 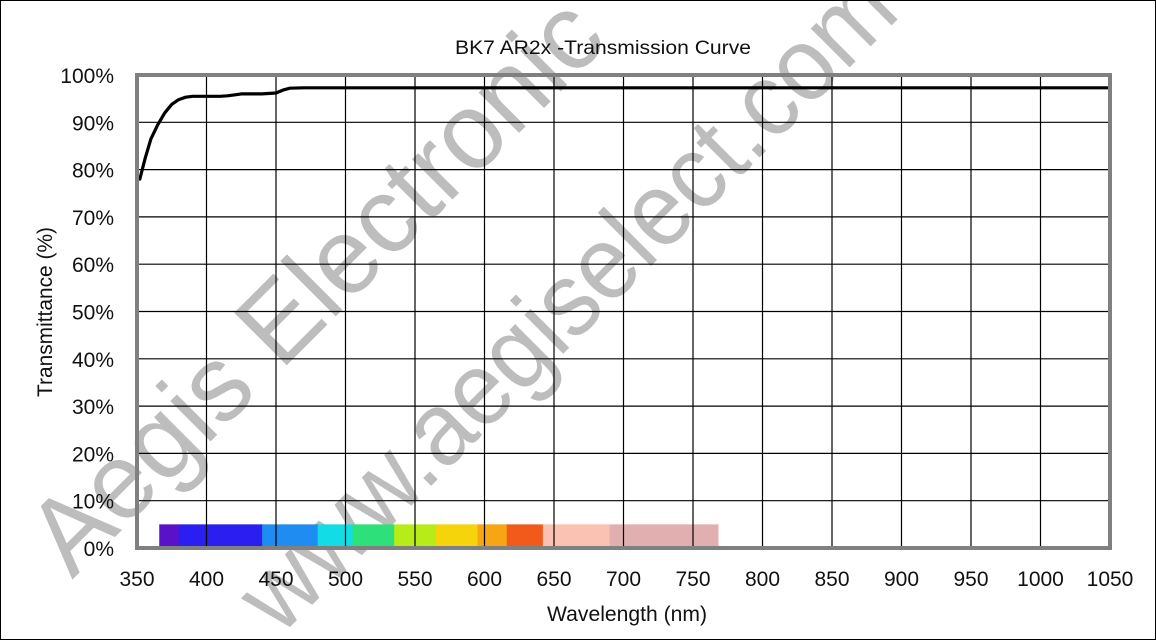 I want to click on series-layer, so click(x=623, y=133).